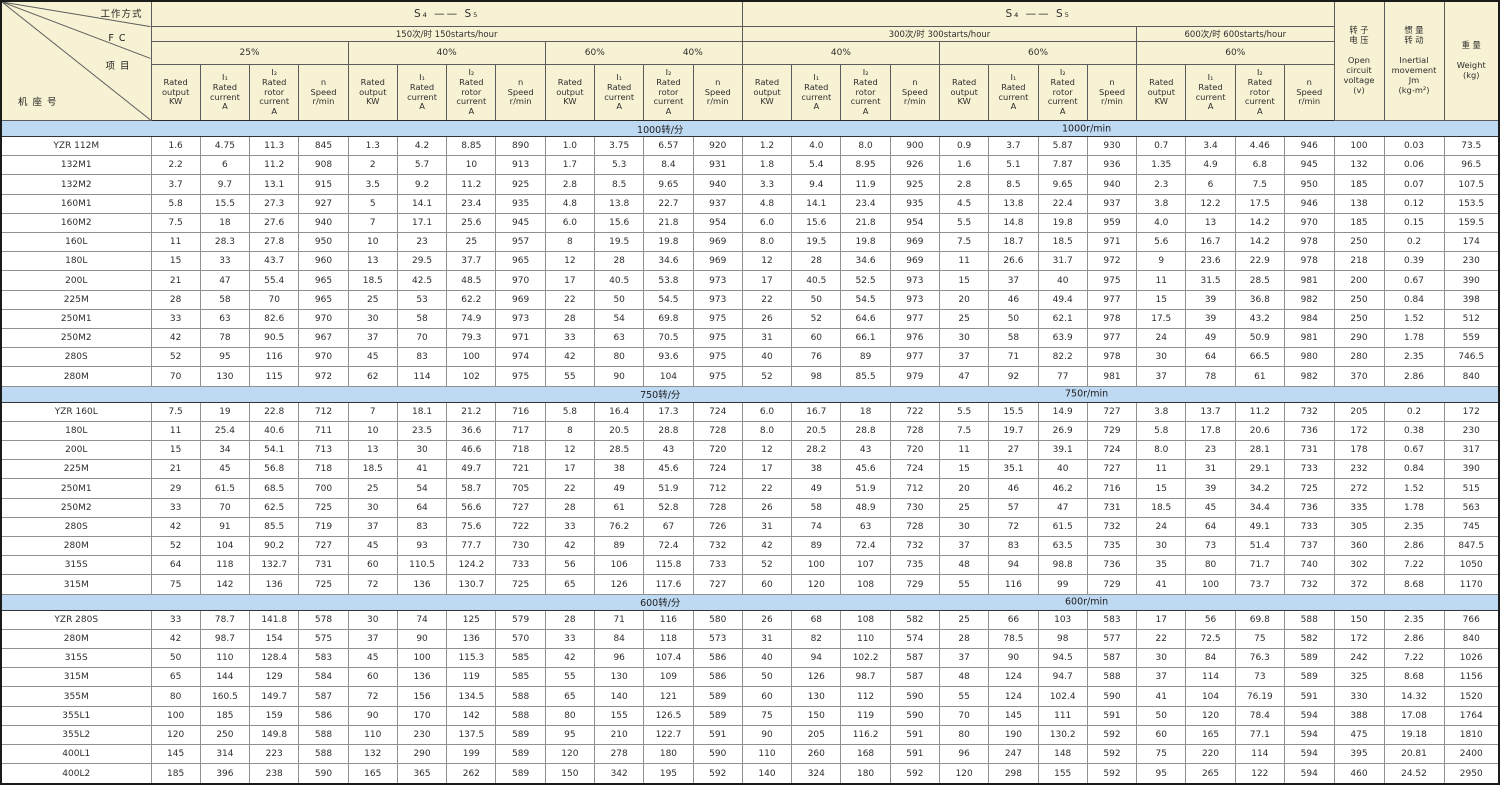  What do you see at coordinates (1309, 469) in the screenshot?
I see `data-cell: 733` at bounding box center [1309, 469].